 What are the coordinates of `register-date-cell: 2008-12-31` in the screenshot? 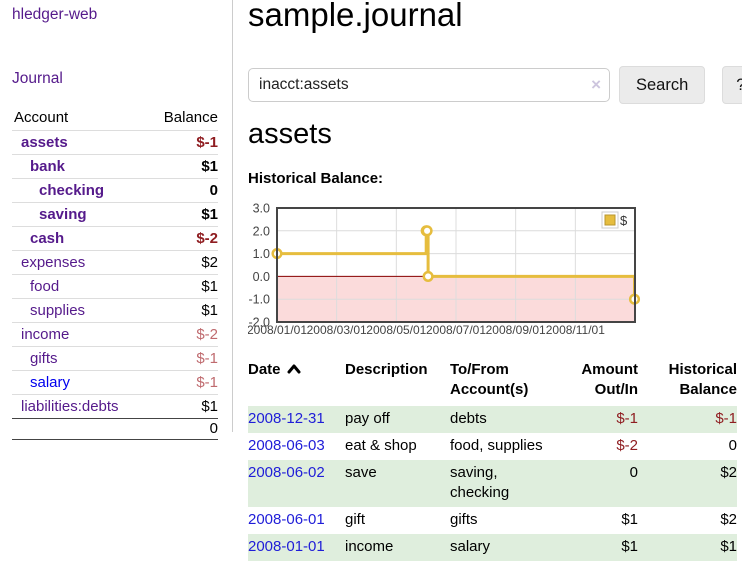 It's located at (296, 419).